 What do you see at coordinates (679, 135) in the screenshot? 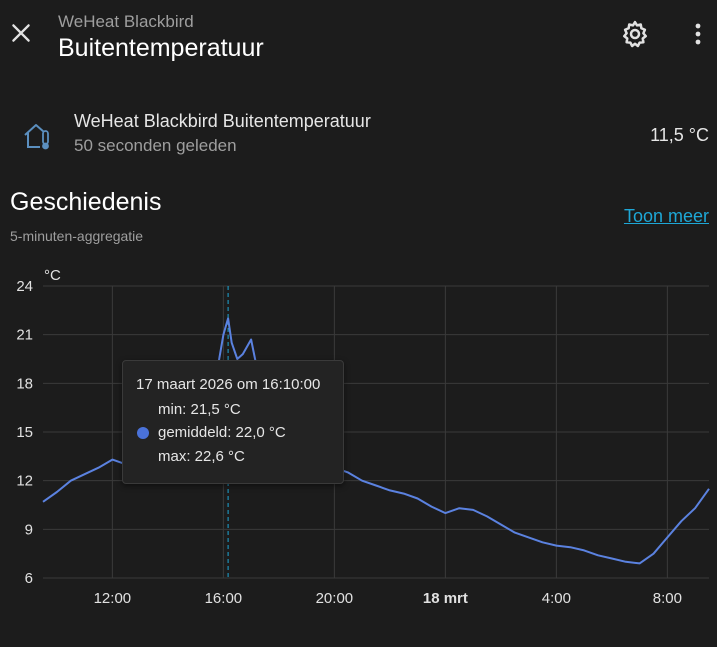
I see `entity-state-value: 11,5 °C` at bounding box center [679, 135].